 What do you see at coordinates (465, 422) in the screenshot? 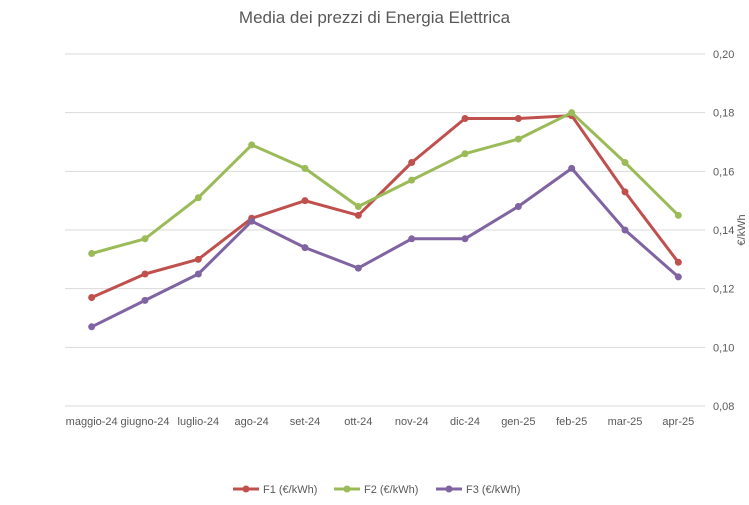
I see `x-tick-label: dic-24` at bounding box center [465, 422].